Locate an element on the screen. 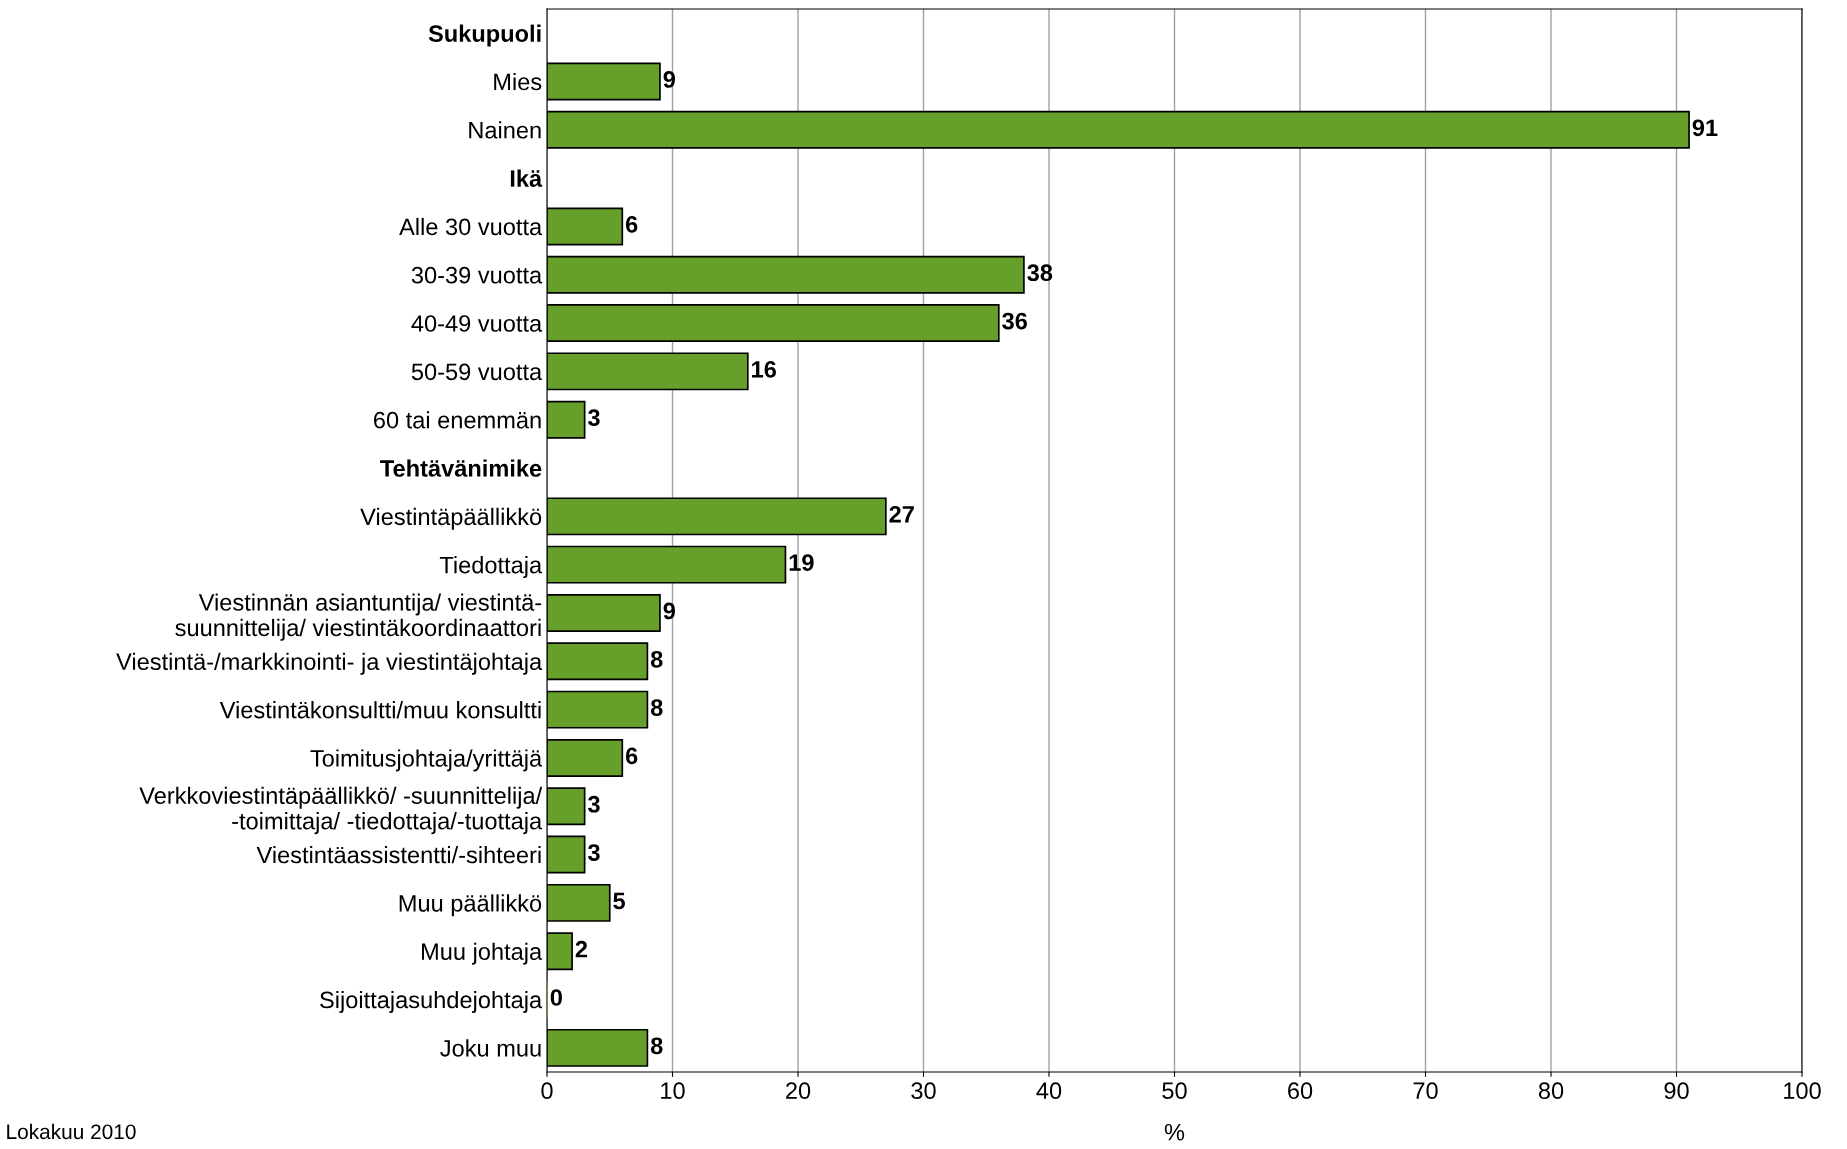 The width and height of the screenshot is (1847, 1149). x-tick-label: 70 is located at coordinates (1425, 1091).